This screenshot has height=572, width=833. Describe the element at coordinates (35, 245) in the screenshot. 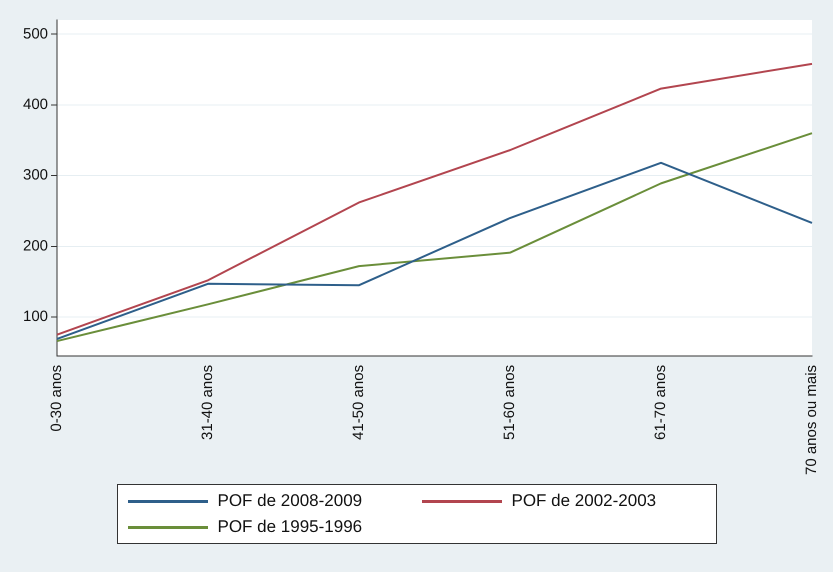

I see `y-tick-label: 200` at that location.